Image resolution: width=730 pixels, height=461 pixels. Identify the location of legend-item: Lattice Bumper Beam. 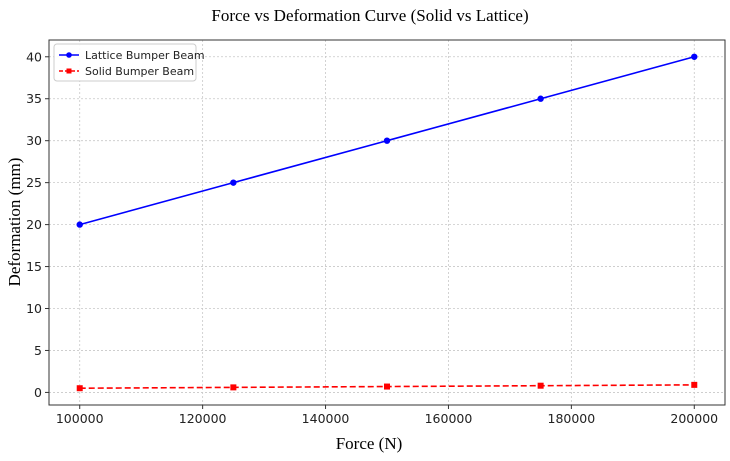
(132, 55).